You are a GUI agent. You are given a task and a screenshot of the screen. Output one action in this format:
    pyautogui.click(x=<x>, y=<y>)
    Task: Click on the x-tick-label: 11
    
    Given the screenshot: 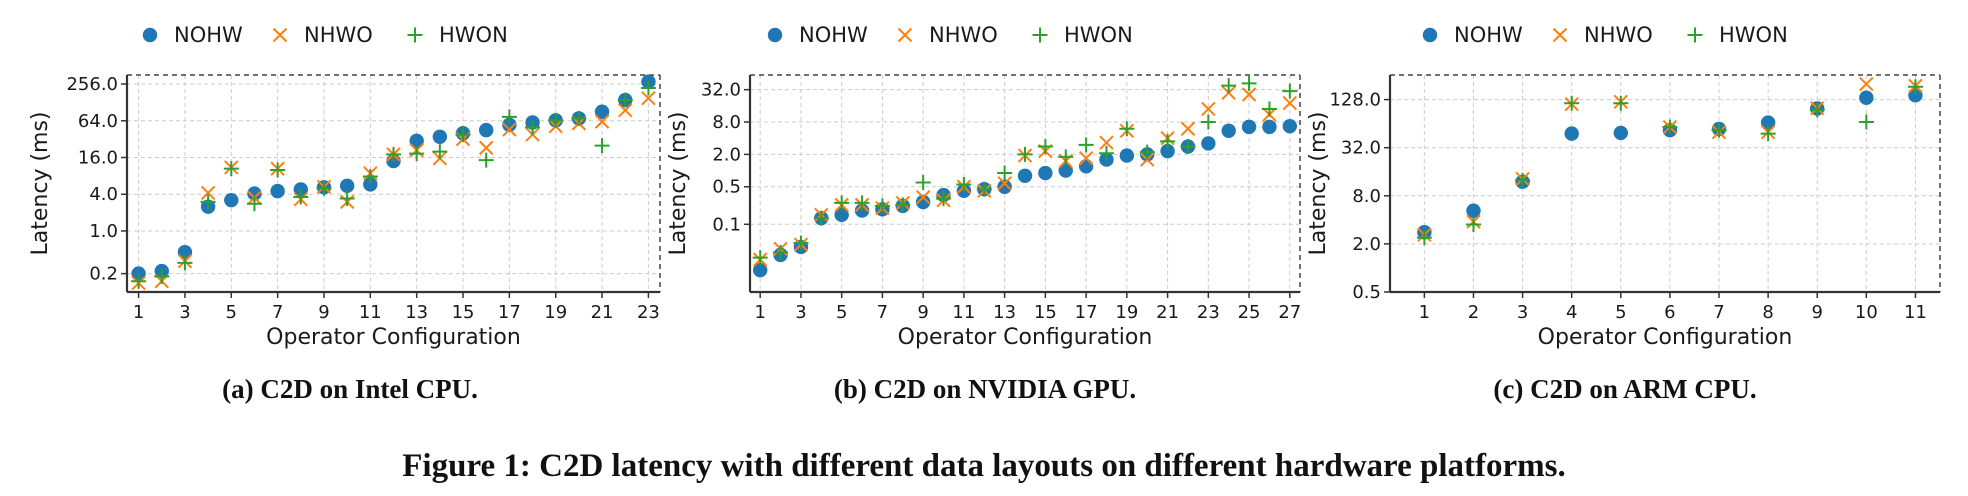 What is the action you would take?
    pyautogui.click(x=1915, y=312)
    